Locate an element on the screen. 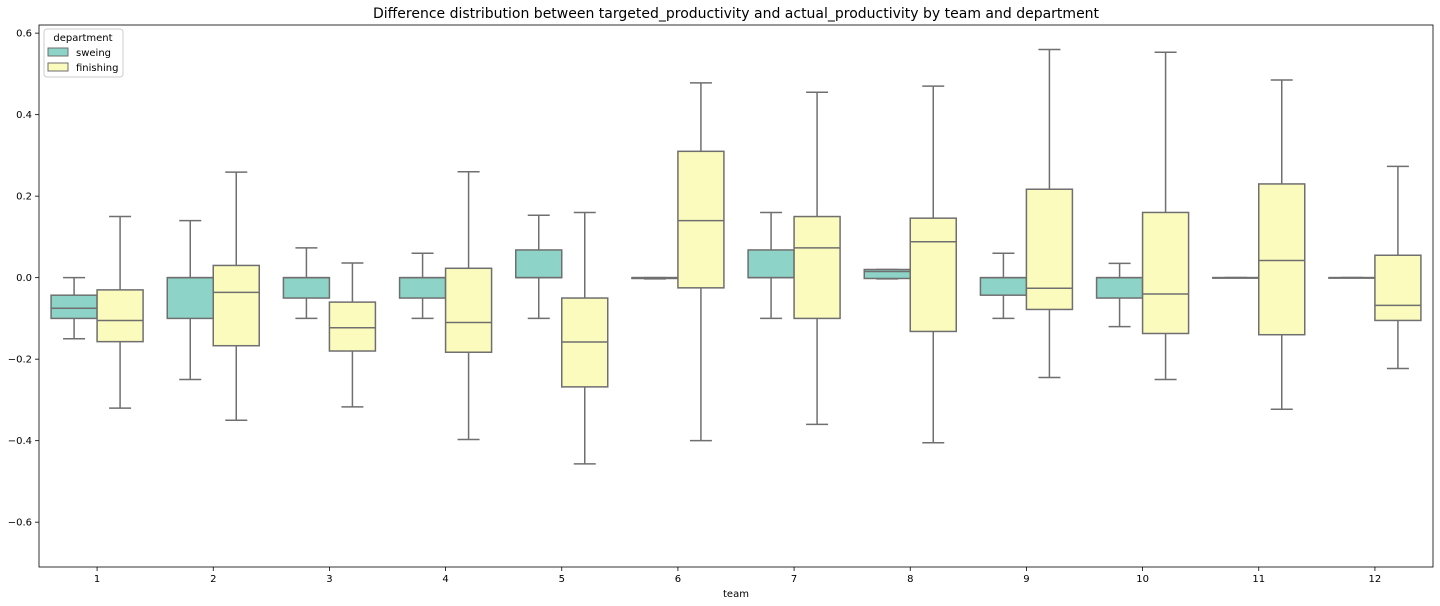 The image size is (1440, 606). x-axis-label: team is located at coordinates (736, 594).